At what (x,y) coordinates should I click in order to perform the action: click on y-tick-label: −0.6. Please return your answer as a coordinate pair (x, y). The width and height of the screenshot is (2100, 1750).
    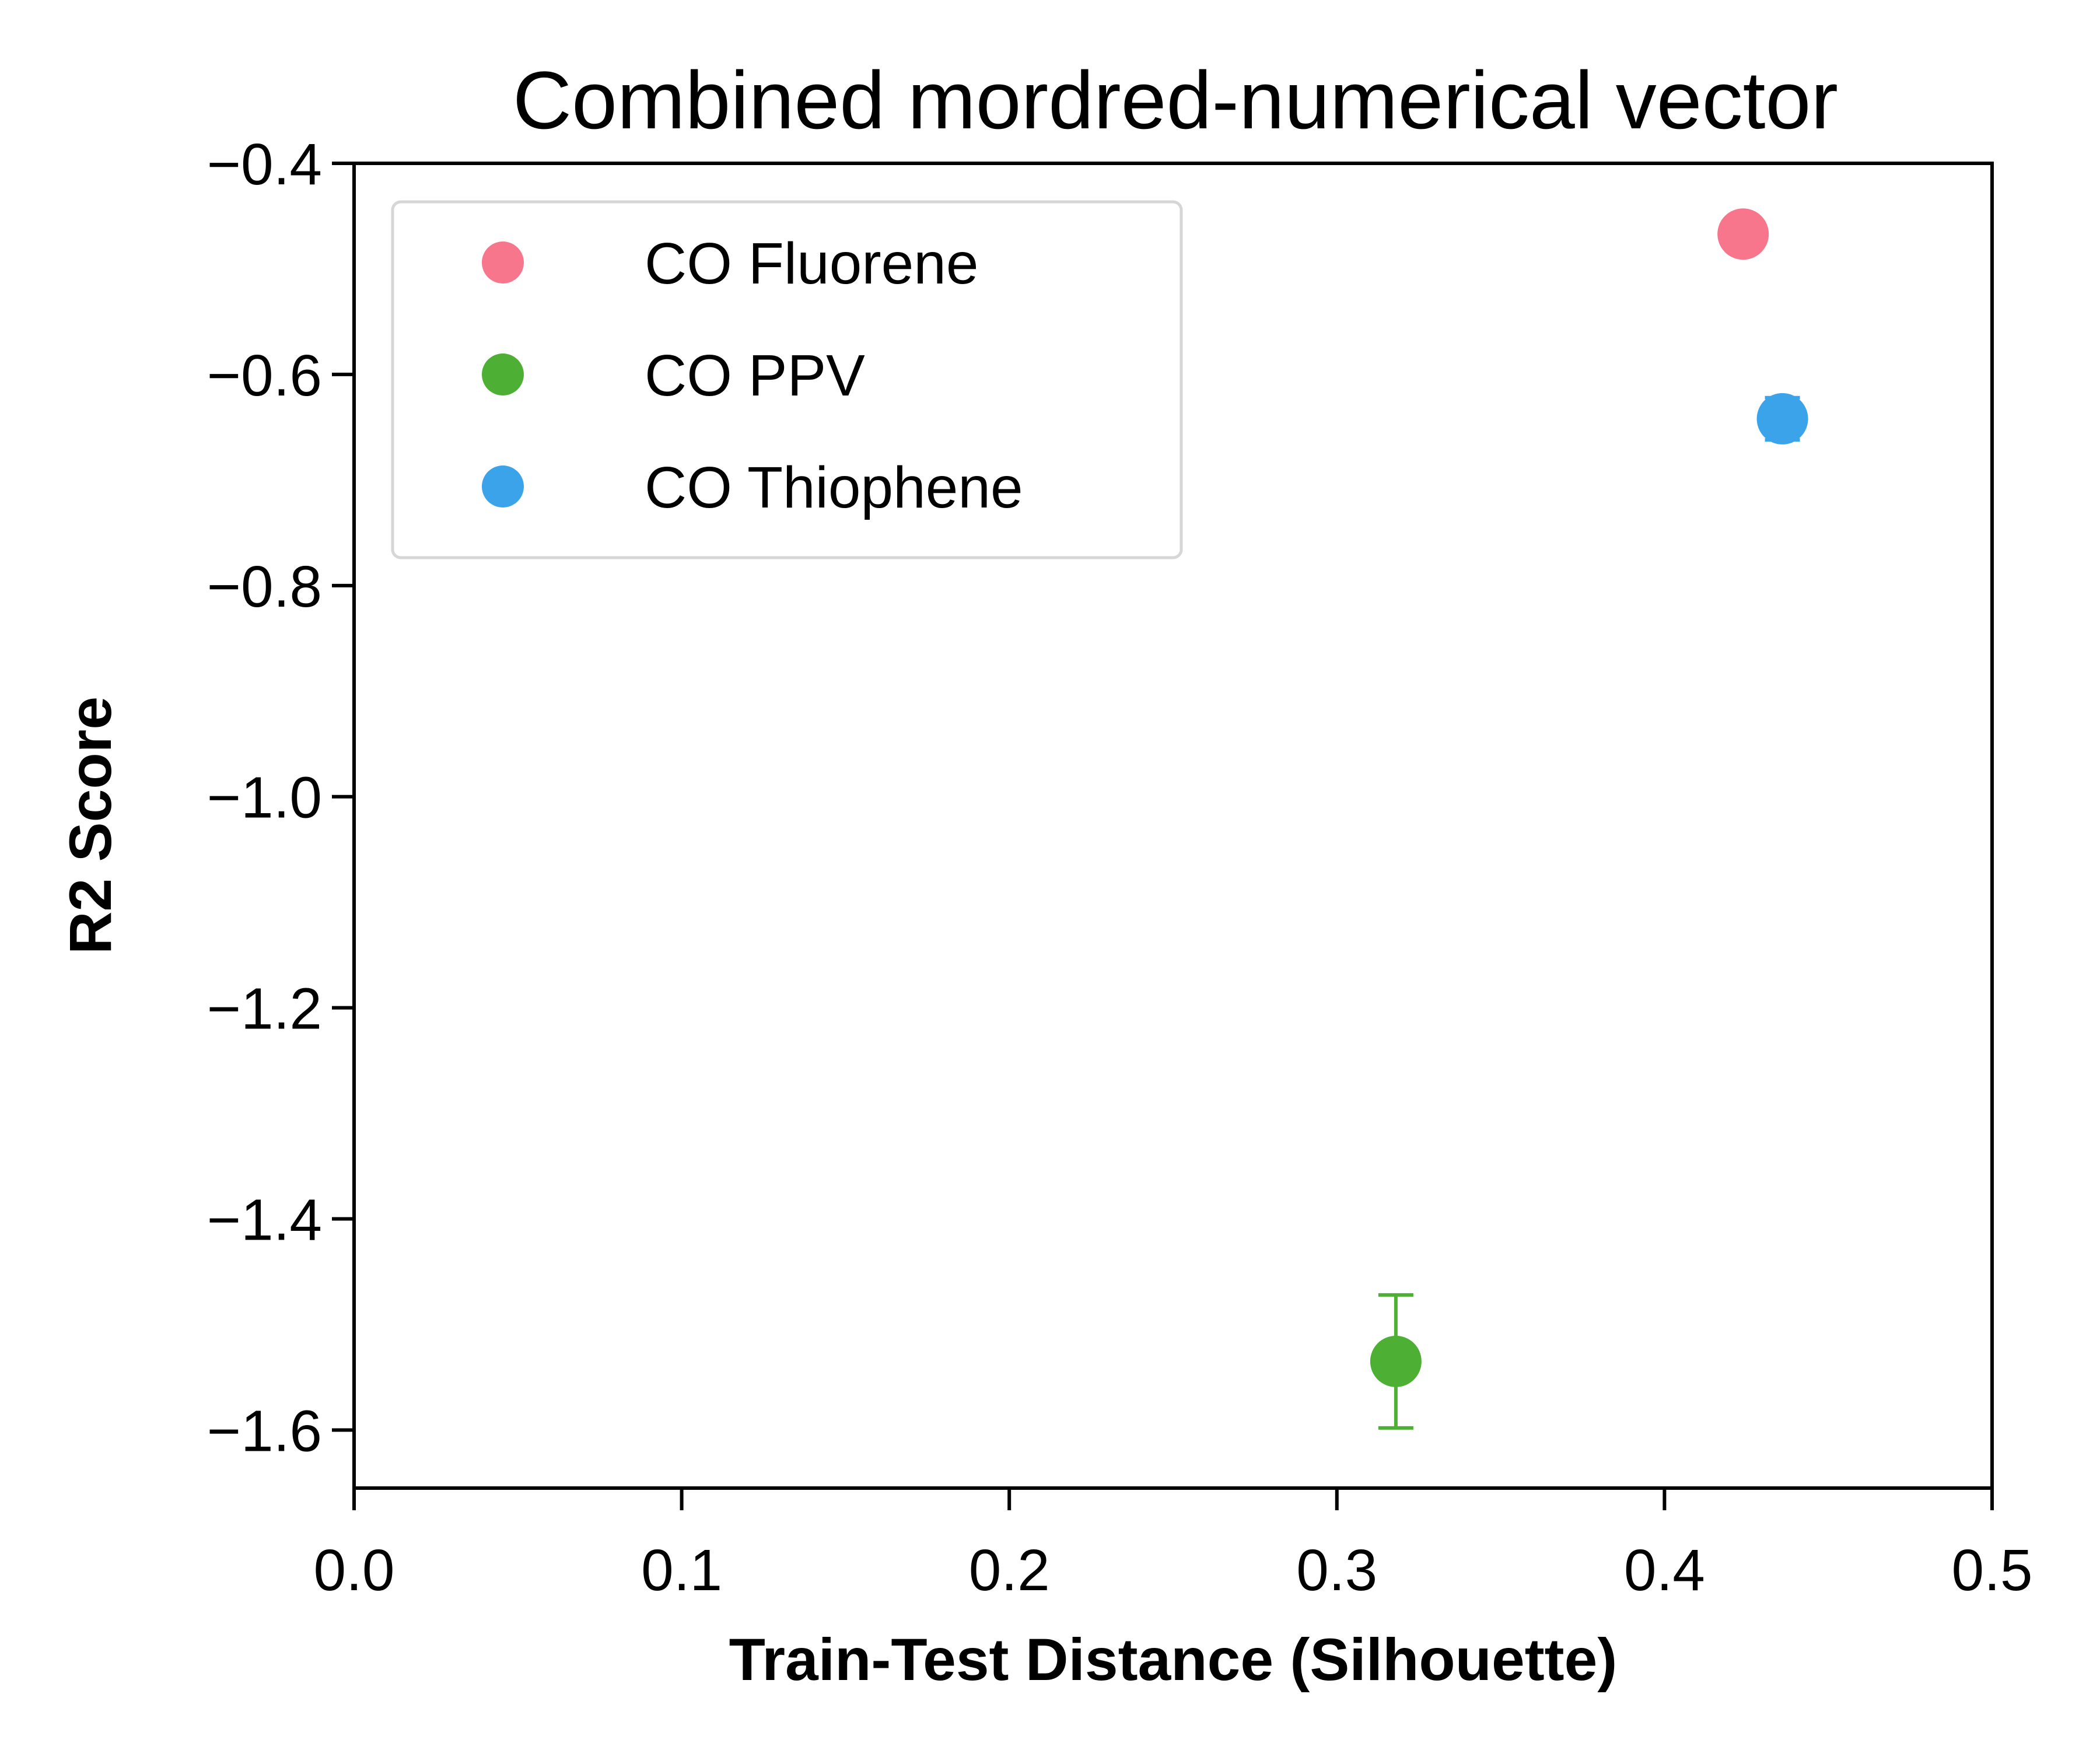
    Looking at the image, I should click on (264, 375).